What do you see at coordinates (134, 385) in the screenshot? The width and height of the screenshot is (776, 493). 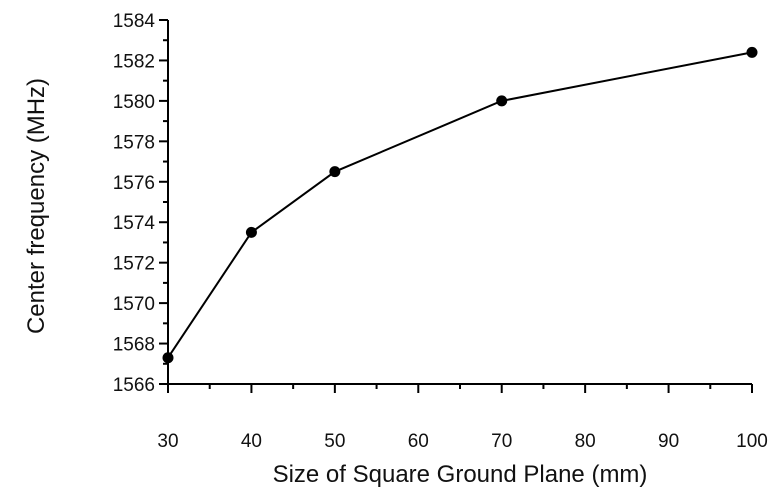 I see `y-tick-label: 1566` at bounding box center [134, 385].